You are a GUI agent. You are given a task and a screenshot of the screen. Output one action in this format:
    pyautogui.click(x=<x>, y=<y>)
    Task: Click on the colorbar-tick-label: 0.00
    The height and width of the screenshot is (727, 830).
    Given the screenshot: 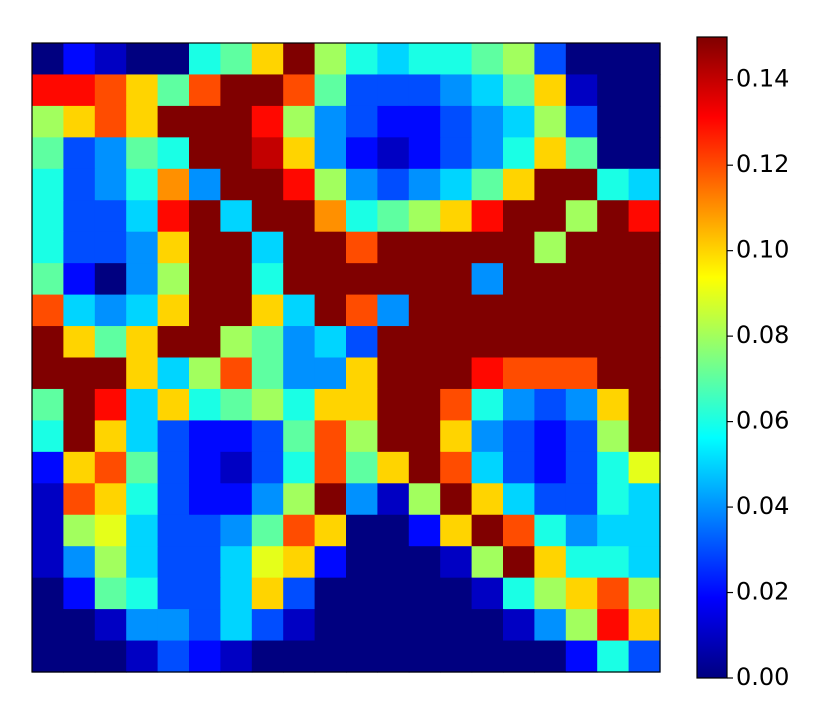 What is the action you would take?
    pyautogui.click(x=762, y=677)
    